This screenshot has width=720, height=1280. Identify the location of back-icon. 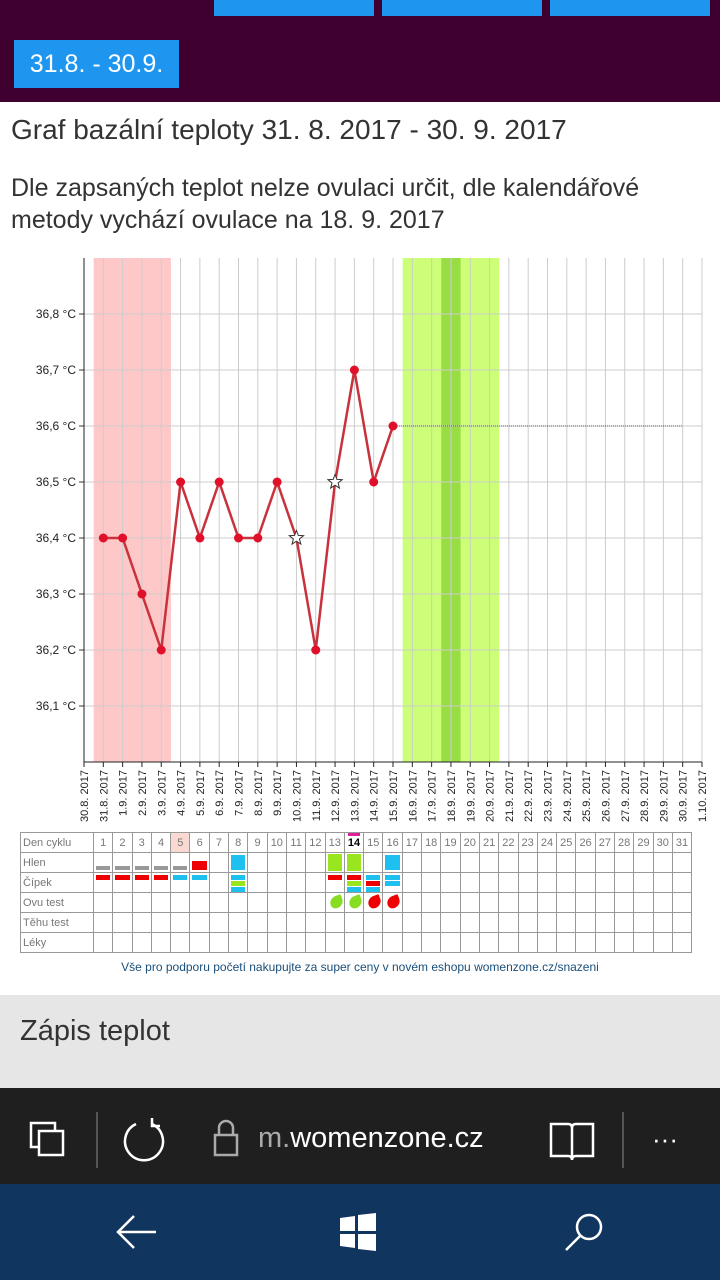
(136, 1232).